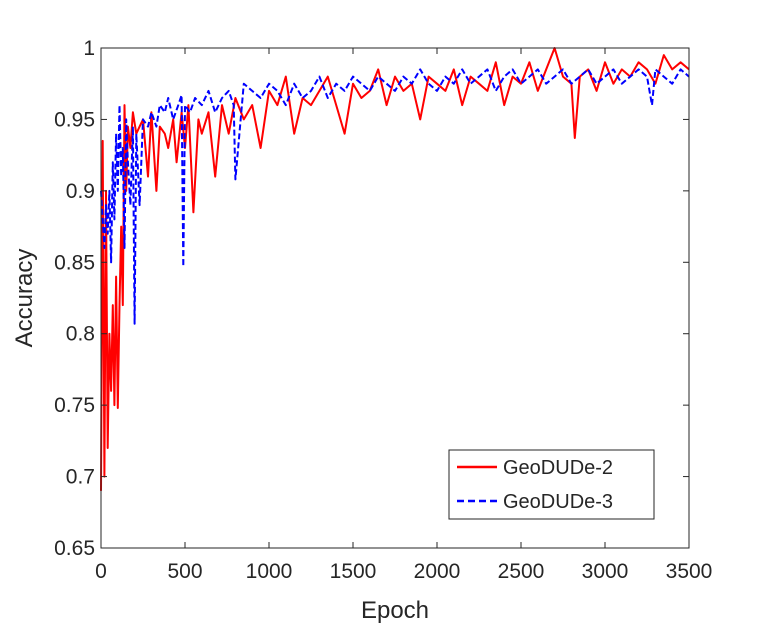 This screenshot has height=627, width=762. I want to click on x-axis-label: Epoch, so click(395, 610).